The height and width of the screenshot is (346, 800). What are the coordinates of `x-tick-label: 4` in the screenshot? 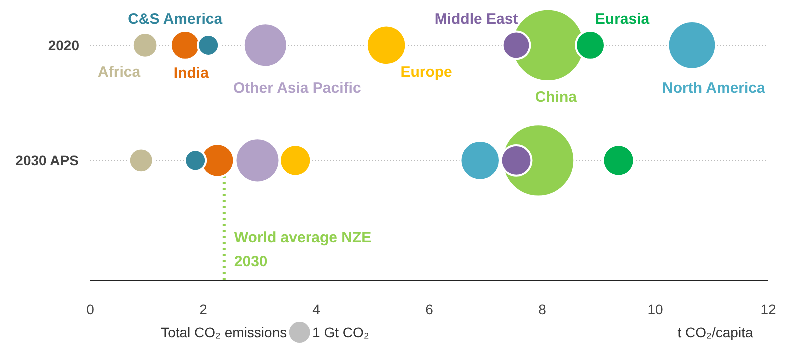 It's located at (316, 310).